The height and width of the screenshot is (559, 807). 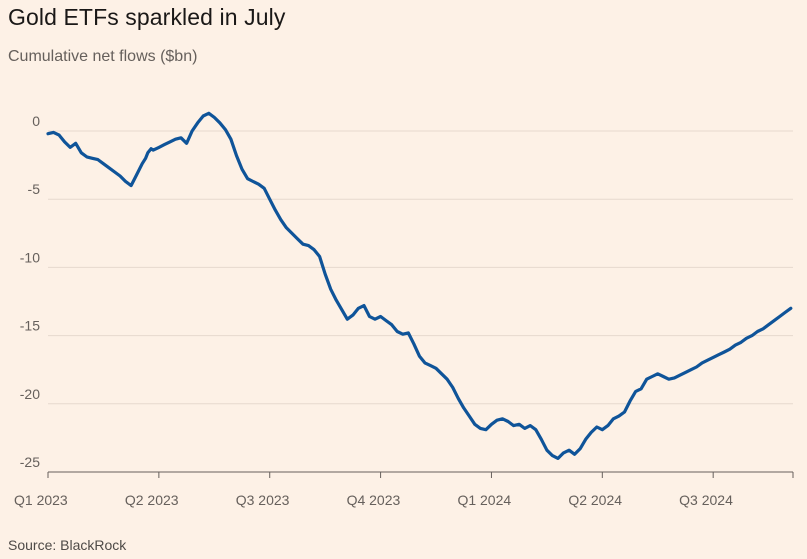 What do you see at coordinates (30, 257) in the screenshot?
I see `y-tick-label: -10` at bounding box center [30, 257].